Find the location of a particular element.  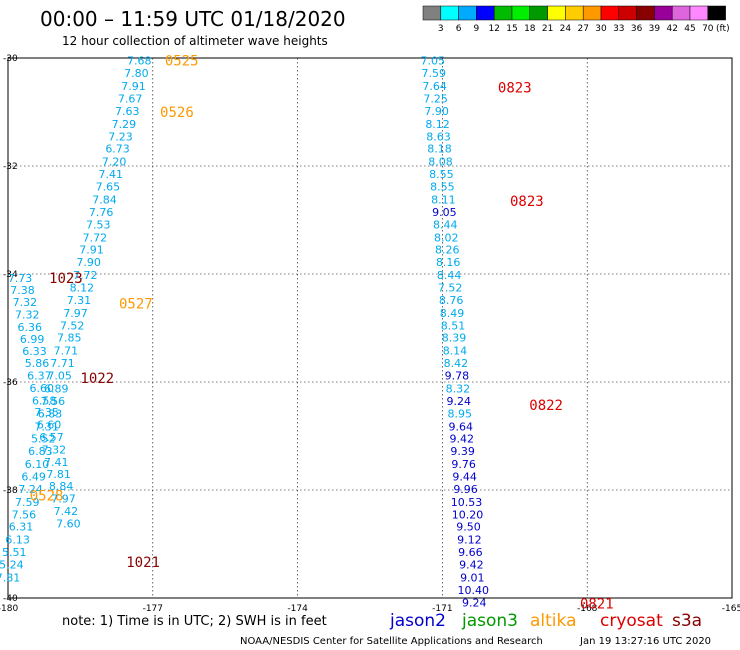

chart-title: 00:00 – 11:59 UTC 01/18/2020 is located at coordinates (193, 19).